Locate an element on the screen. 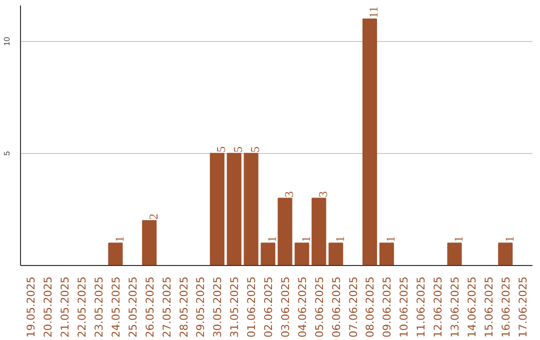  x-tick-label: 07.06.2025 is located at coordinates (353, 307).